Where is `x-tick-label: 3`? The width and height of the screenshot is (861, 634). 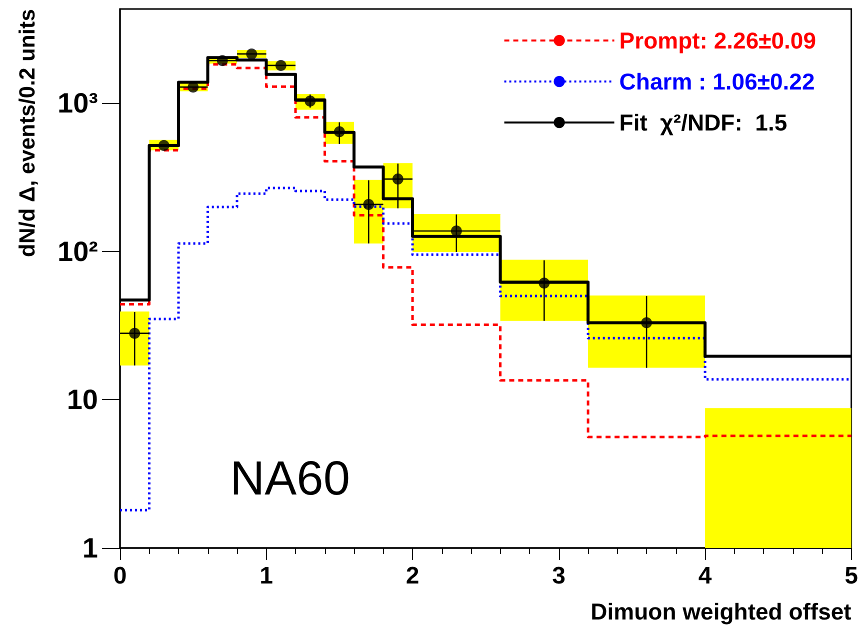
x-tick-label: 3 is located at coordinates (559, 576).